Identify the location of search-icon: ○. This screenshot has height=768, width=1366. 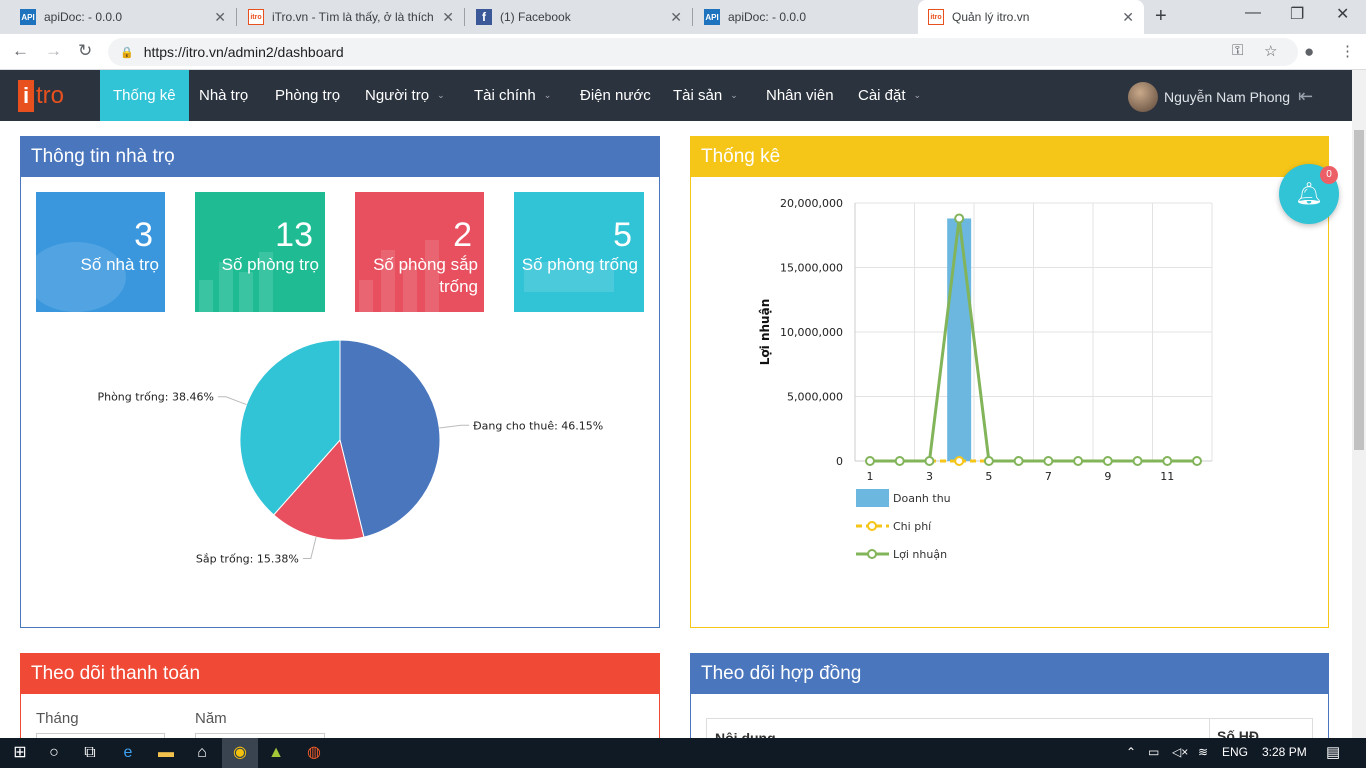
(54, 752).